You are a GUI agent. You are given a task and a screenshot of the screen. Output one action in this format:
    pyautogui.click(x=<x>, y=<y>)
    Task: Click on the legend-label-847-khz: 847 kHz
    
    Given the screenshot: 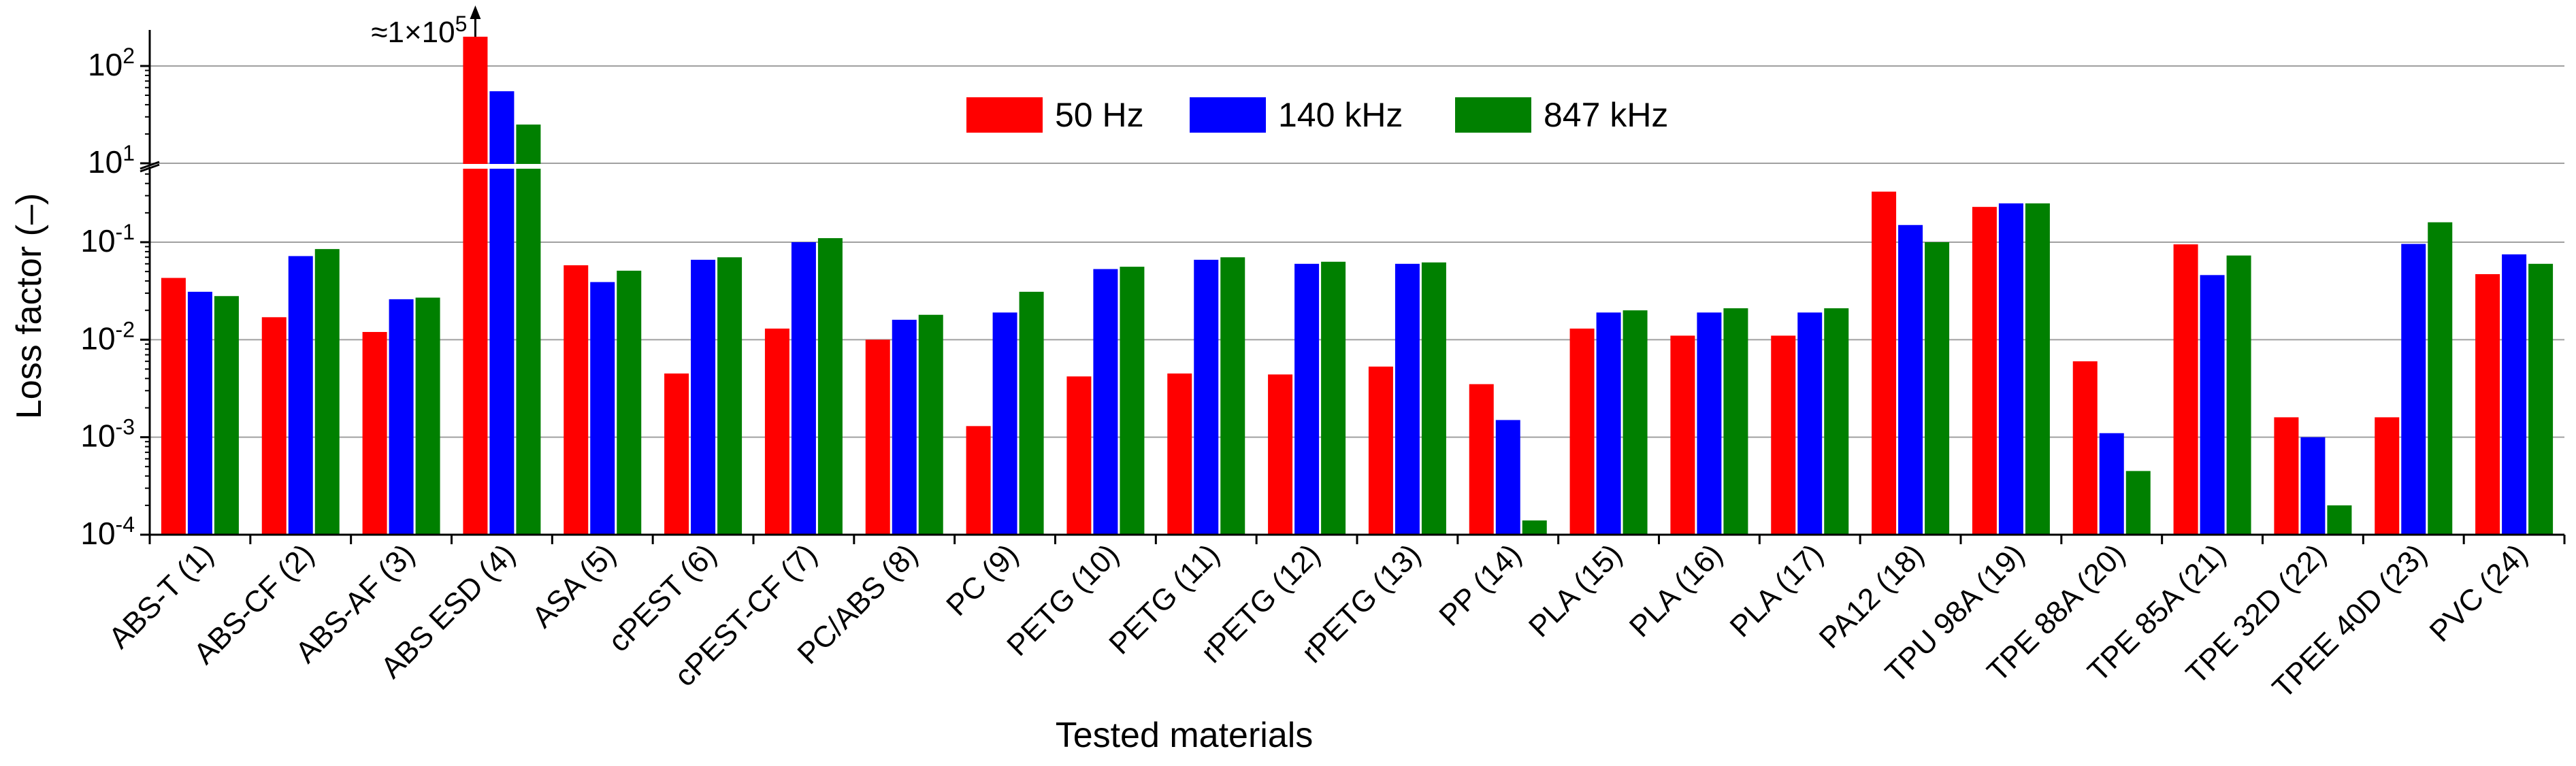 What is the action you would take?
    pyautogui.click(x=1606, y=115)
    